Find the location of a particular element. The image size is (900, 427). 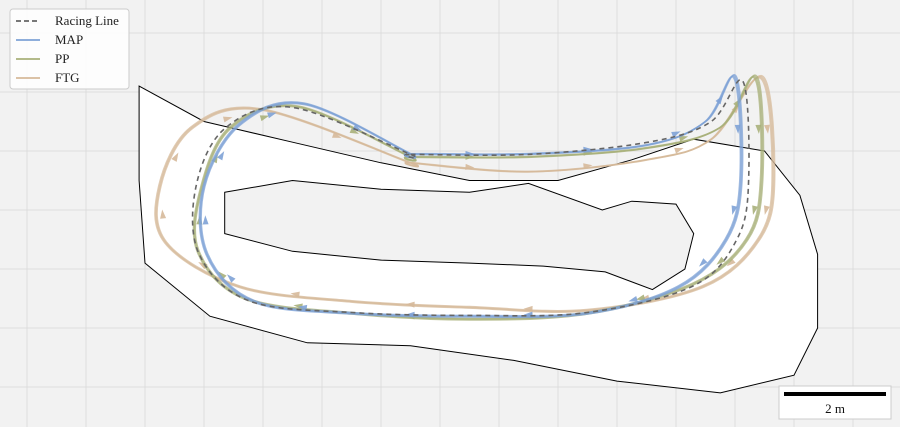

legend-label-ftg: FTG is located at coordinates (67, 77).